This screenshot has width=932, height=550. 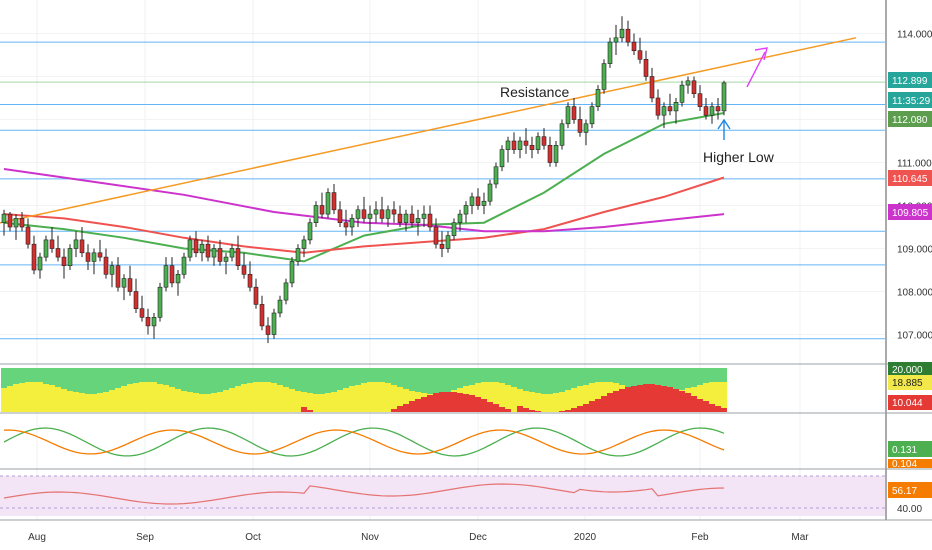 What do you see at coordinates (914, 336) in the screenshot?
I see `price-tick-label: 107.000` at bounding box center [914, 336].